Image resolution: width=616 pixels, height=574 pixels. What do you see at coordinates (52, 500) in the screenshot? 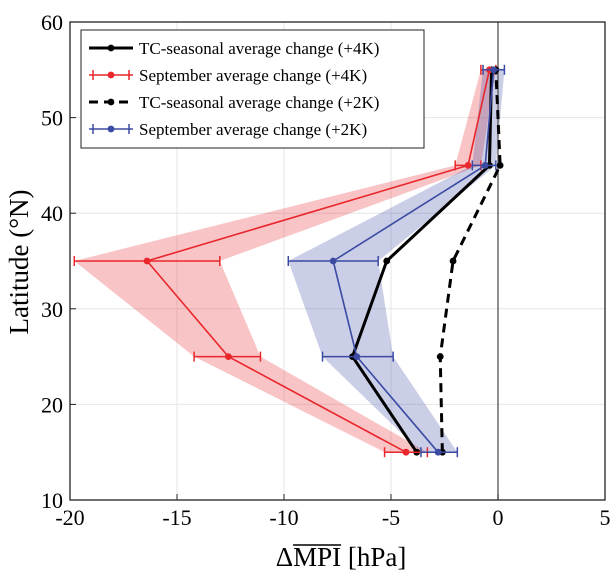
I see `y-tick-label: 10` at bounding box center [52, 500].